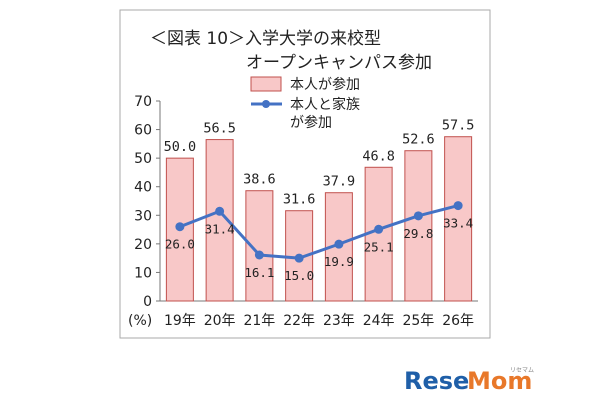 Image resolution: width=610 pixels, height=404 pixels. What do you see at coordinates (259, 272) in the screenshot?
I see `line-value-label: 16.1` at bounding box center [259, 272].